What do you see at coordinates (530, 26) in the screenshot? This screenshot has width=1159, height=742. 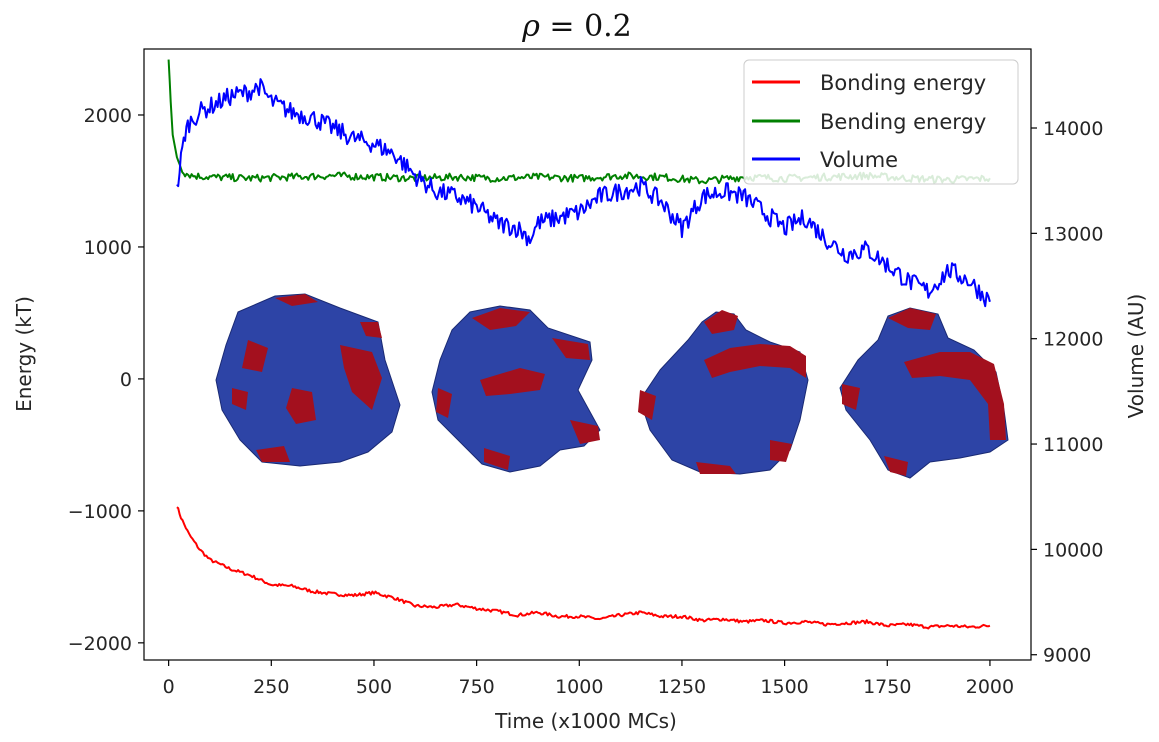 I see `title-variable: ρ` at bounding box center [530, 26].